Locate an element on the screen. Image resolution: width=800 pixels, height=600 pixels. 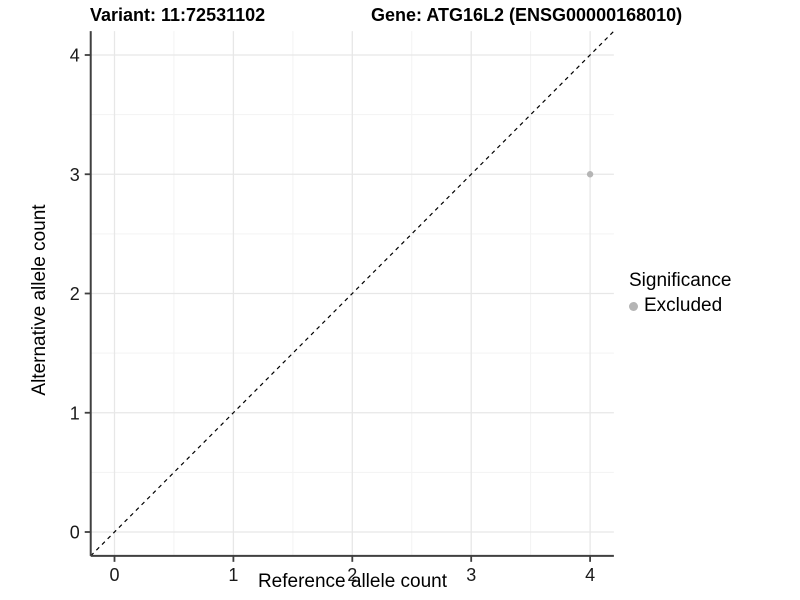
legend-dot-icon is located at coordinates (633, 306).